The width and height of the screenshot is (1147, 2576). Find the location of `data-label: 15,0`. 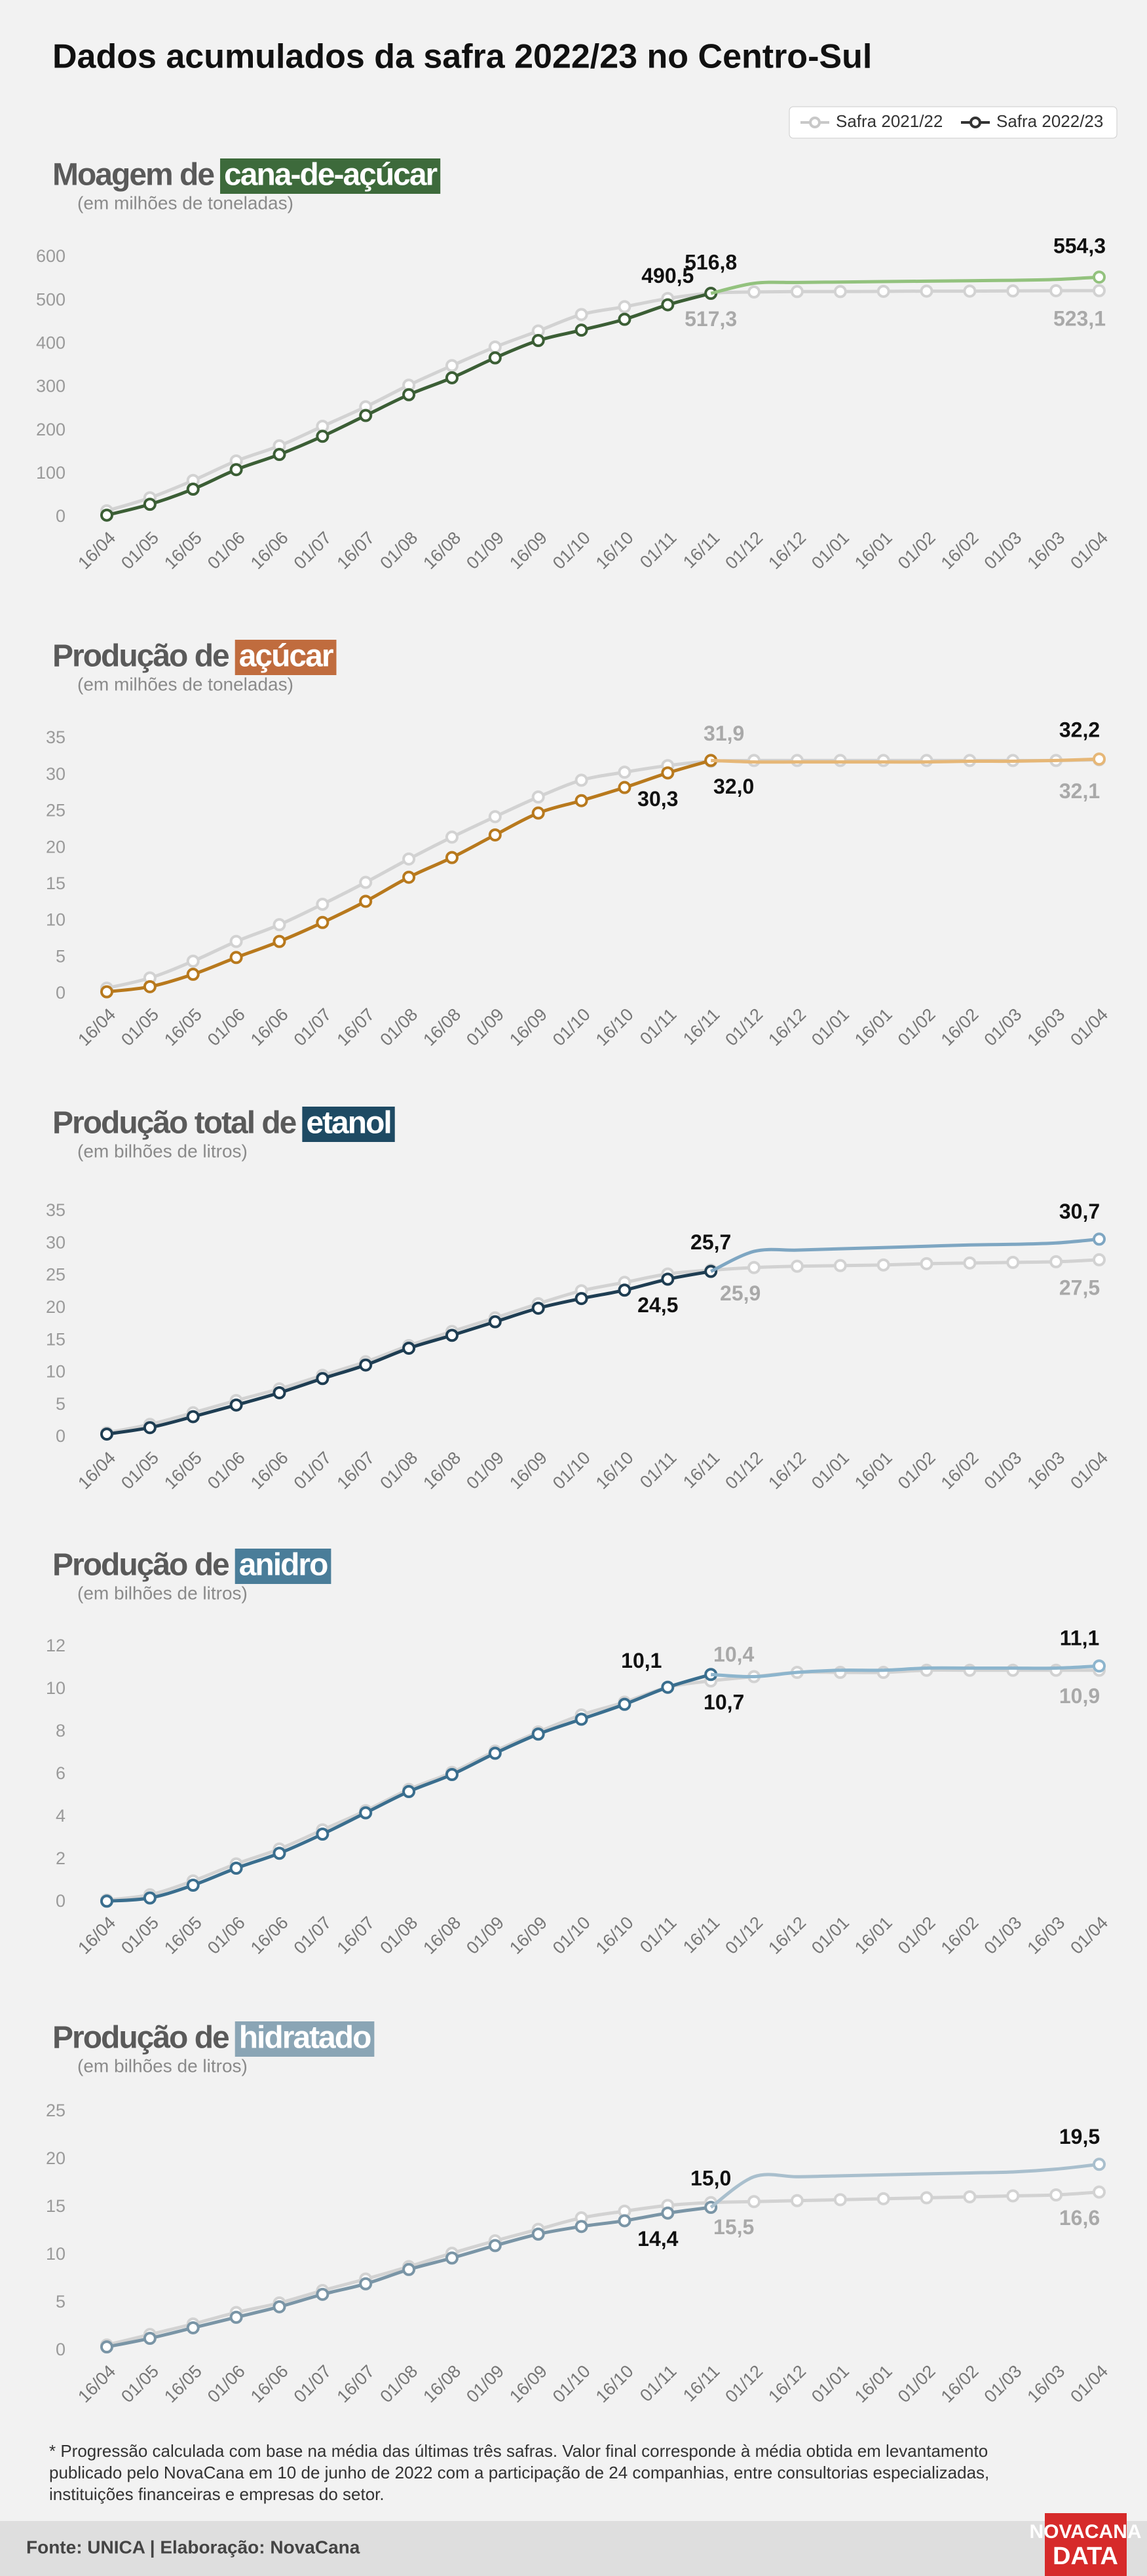

data-label: 15,0 is located at coordinates (710, 2178).